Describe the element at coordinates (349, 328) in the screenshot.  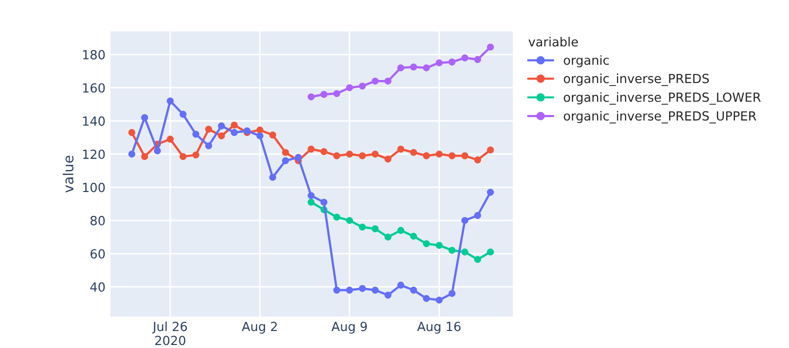
I see `x-tick-label: Aug 9` at that location.